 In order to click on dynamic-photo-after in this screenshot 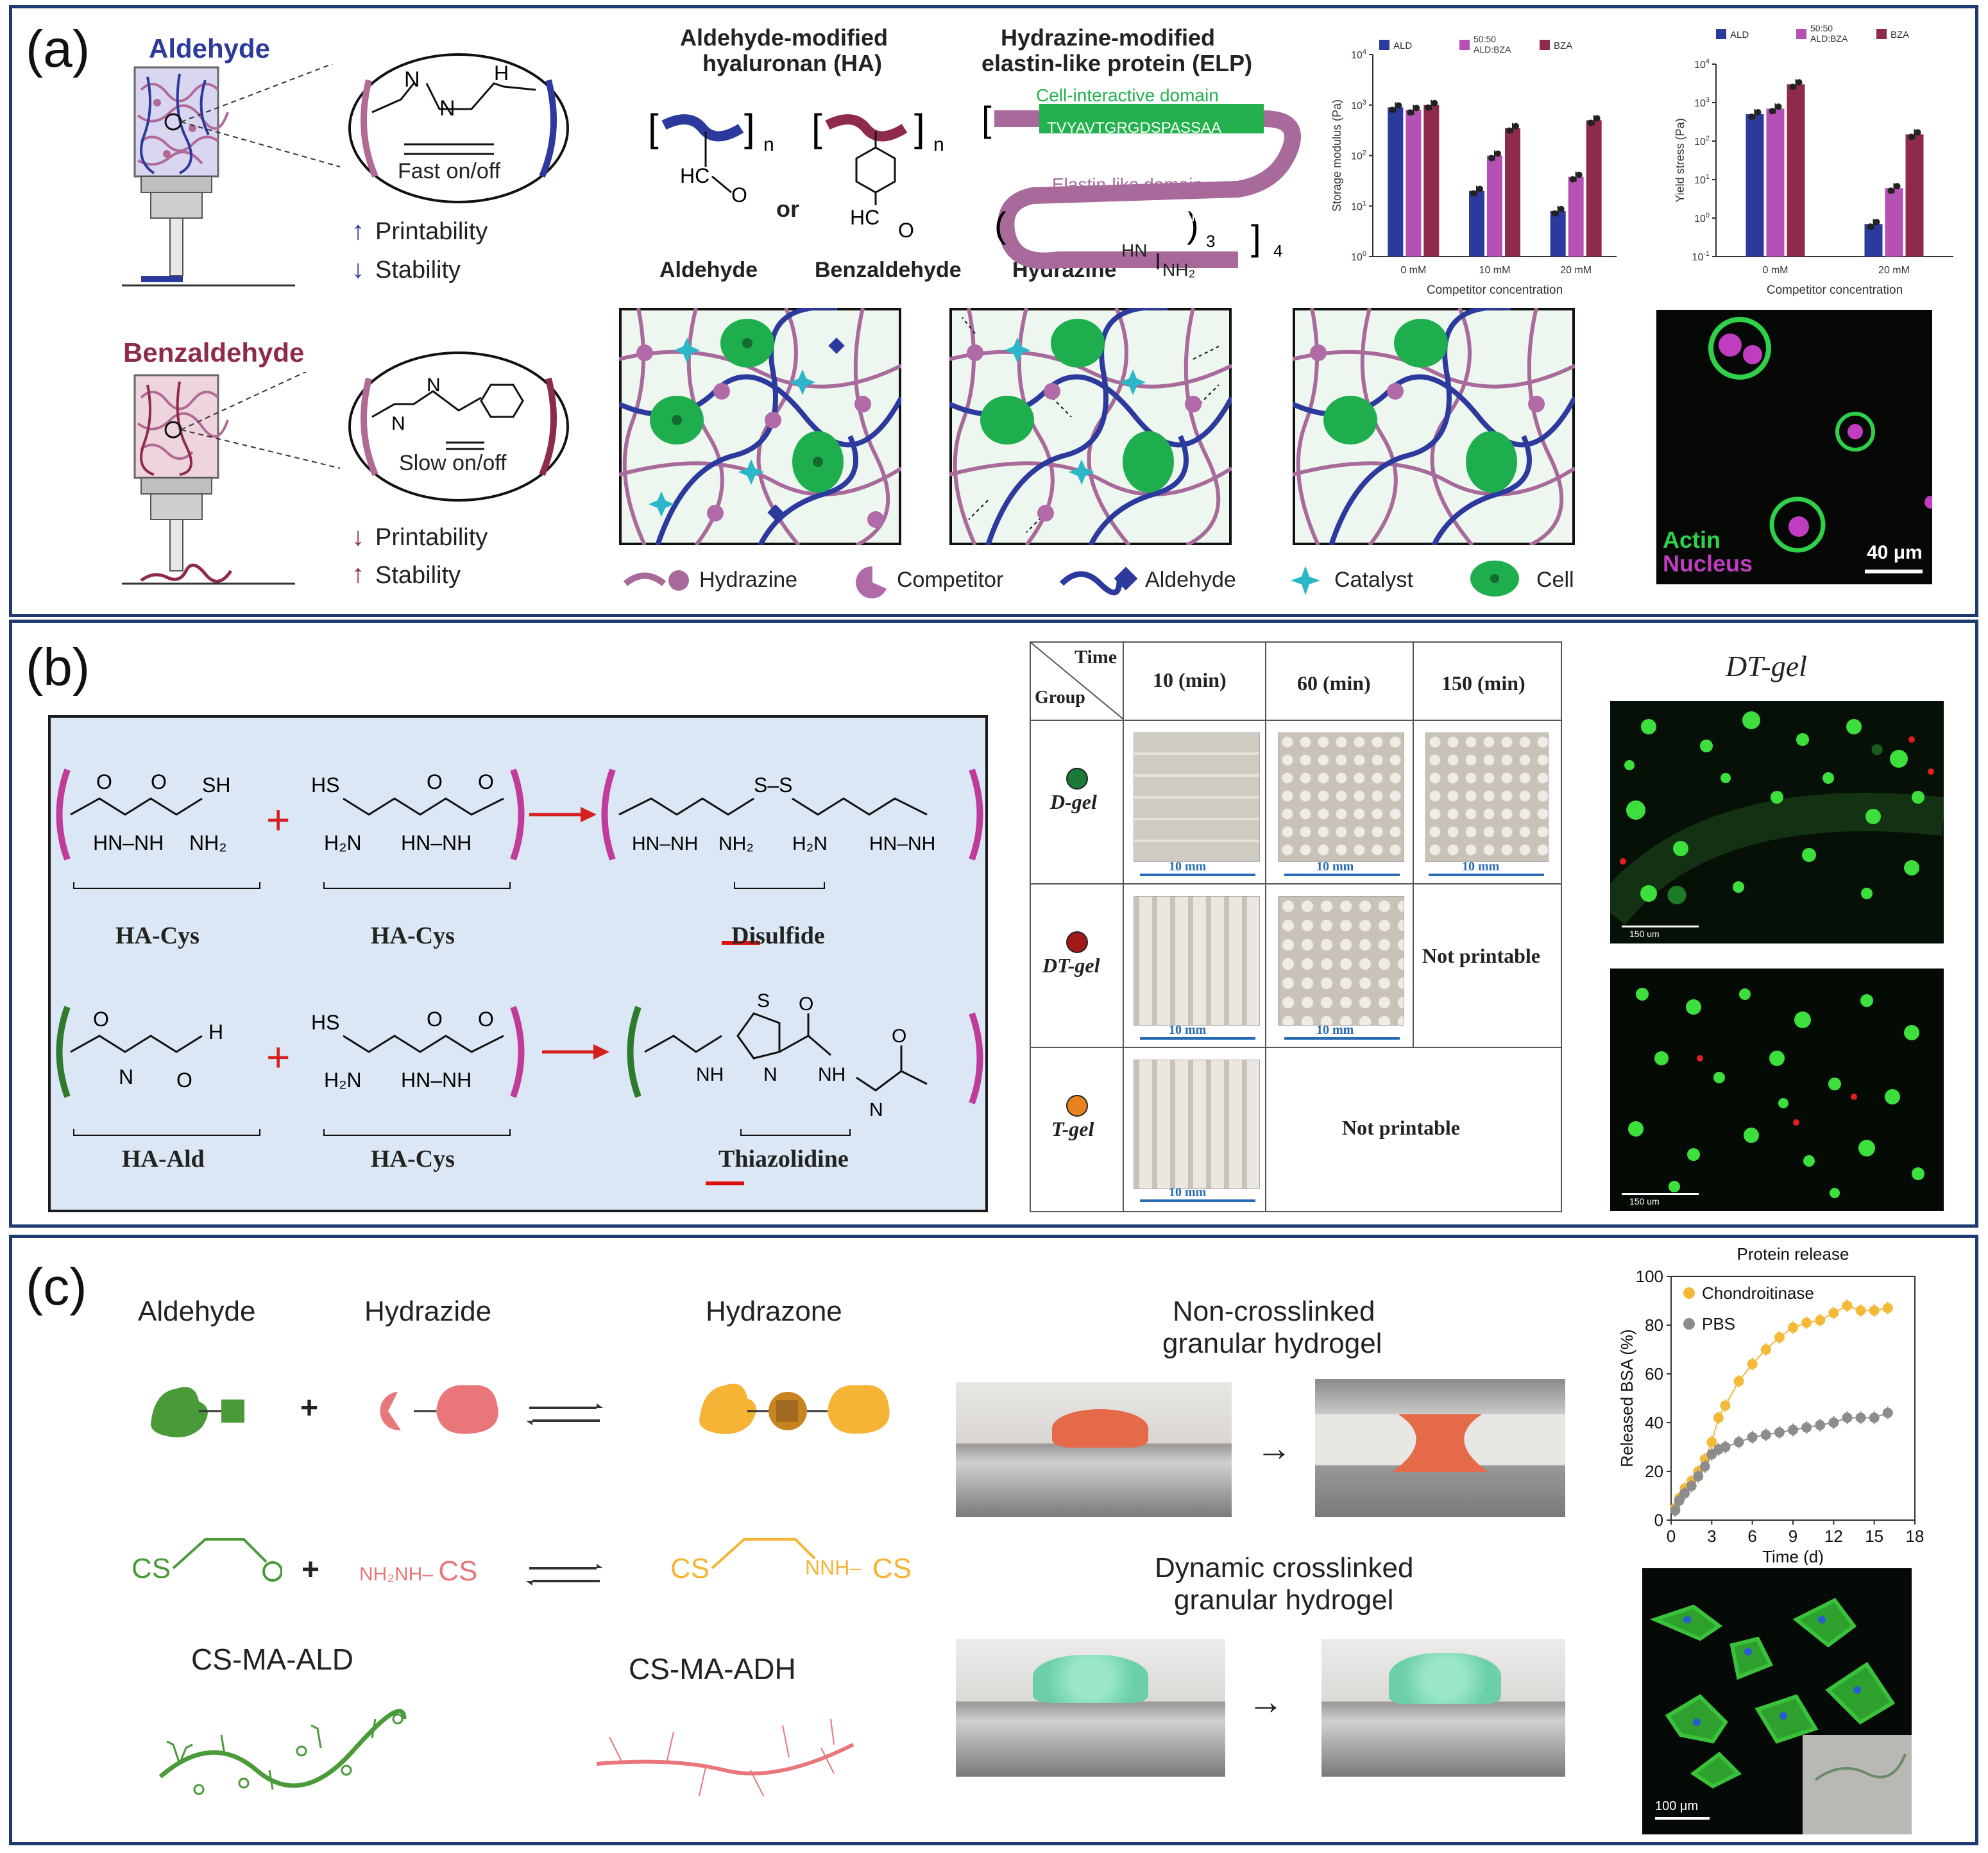, I will do `click(1443, 1708)`.